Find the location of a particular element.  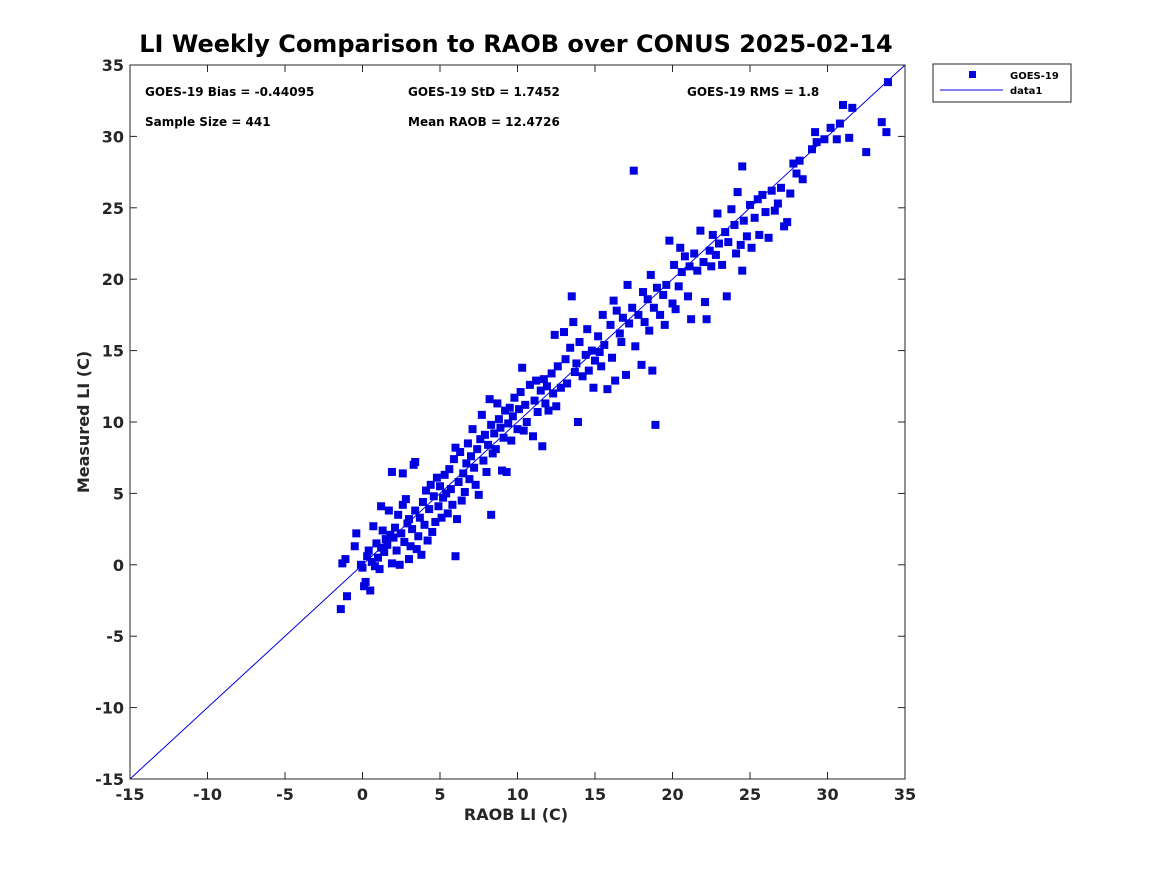

y-axis-label: Measured LI (C) is located at coordinates (83, 422).